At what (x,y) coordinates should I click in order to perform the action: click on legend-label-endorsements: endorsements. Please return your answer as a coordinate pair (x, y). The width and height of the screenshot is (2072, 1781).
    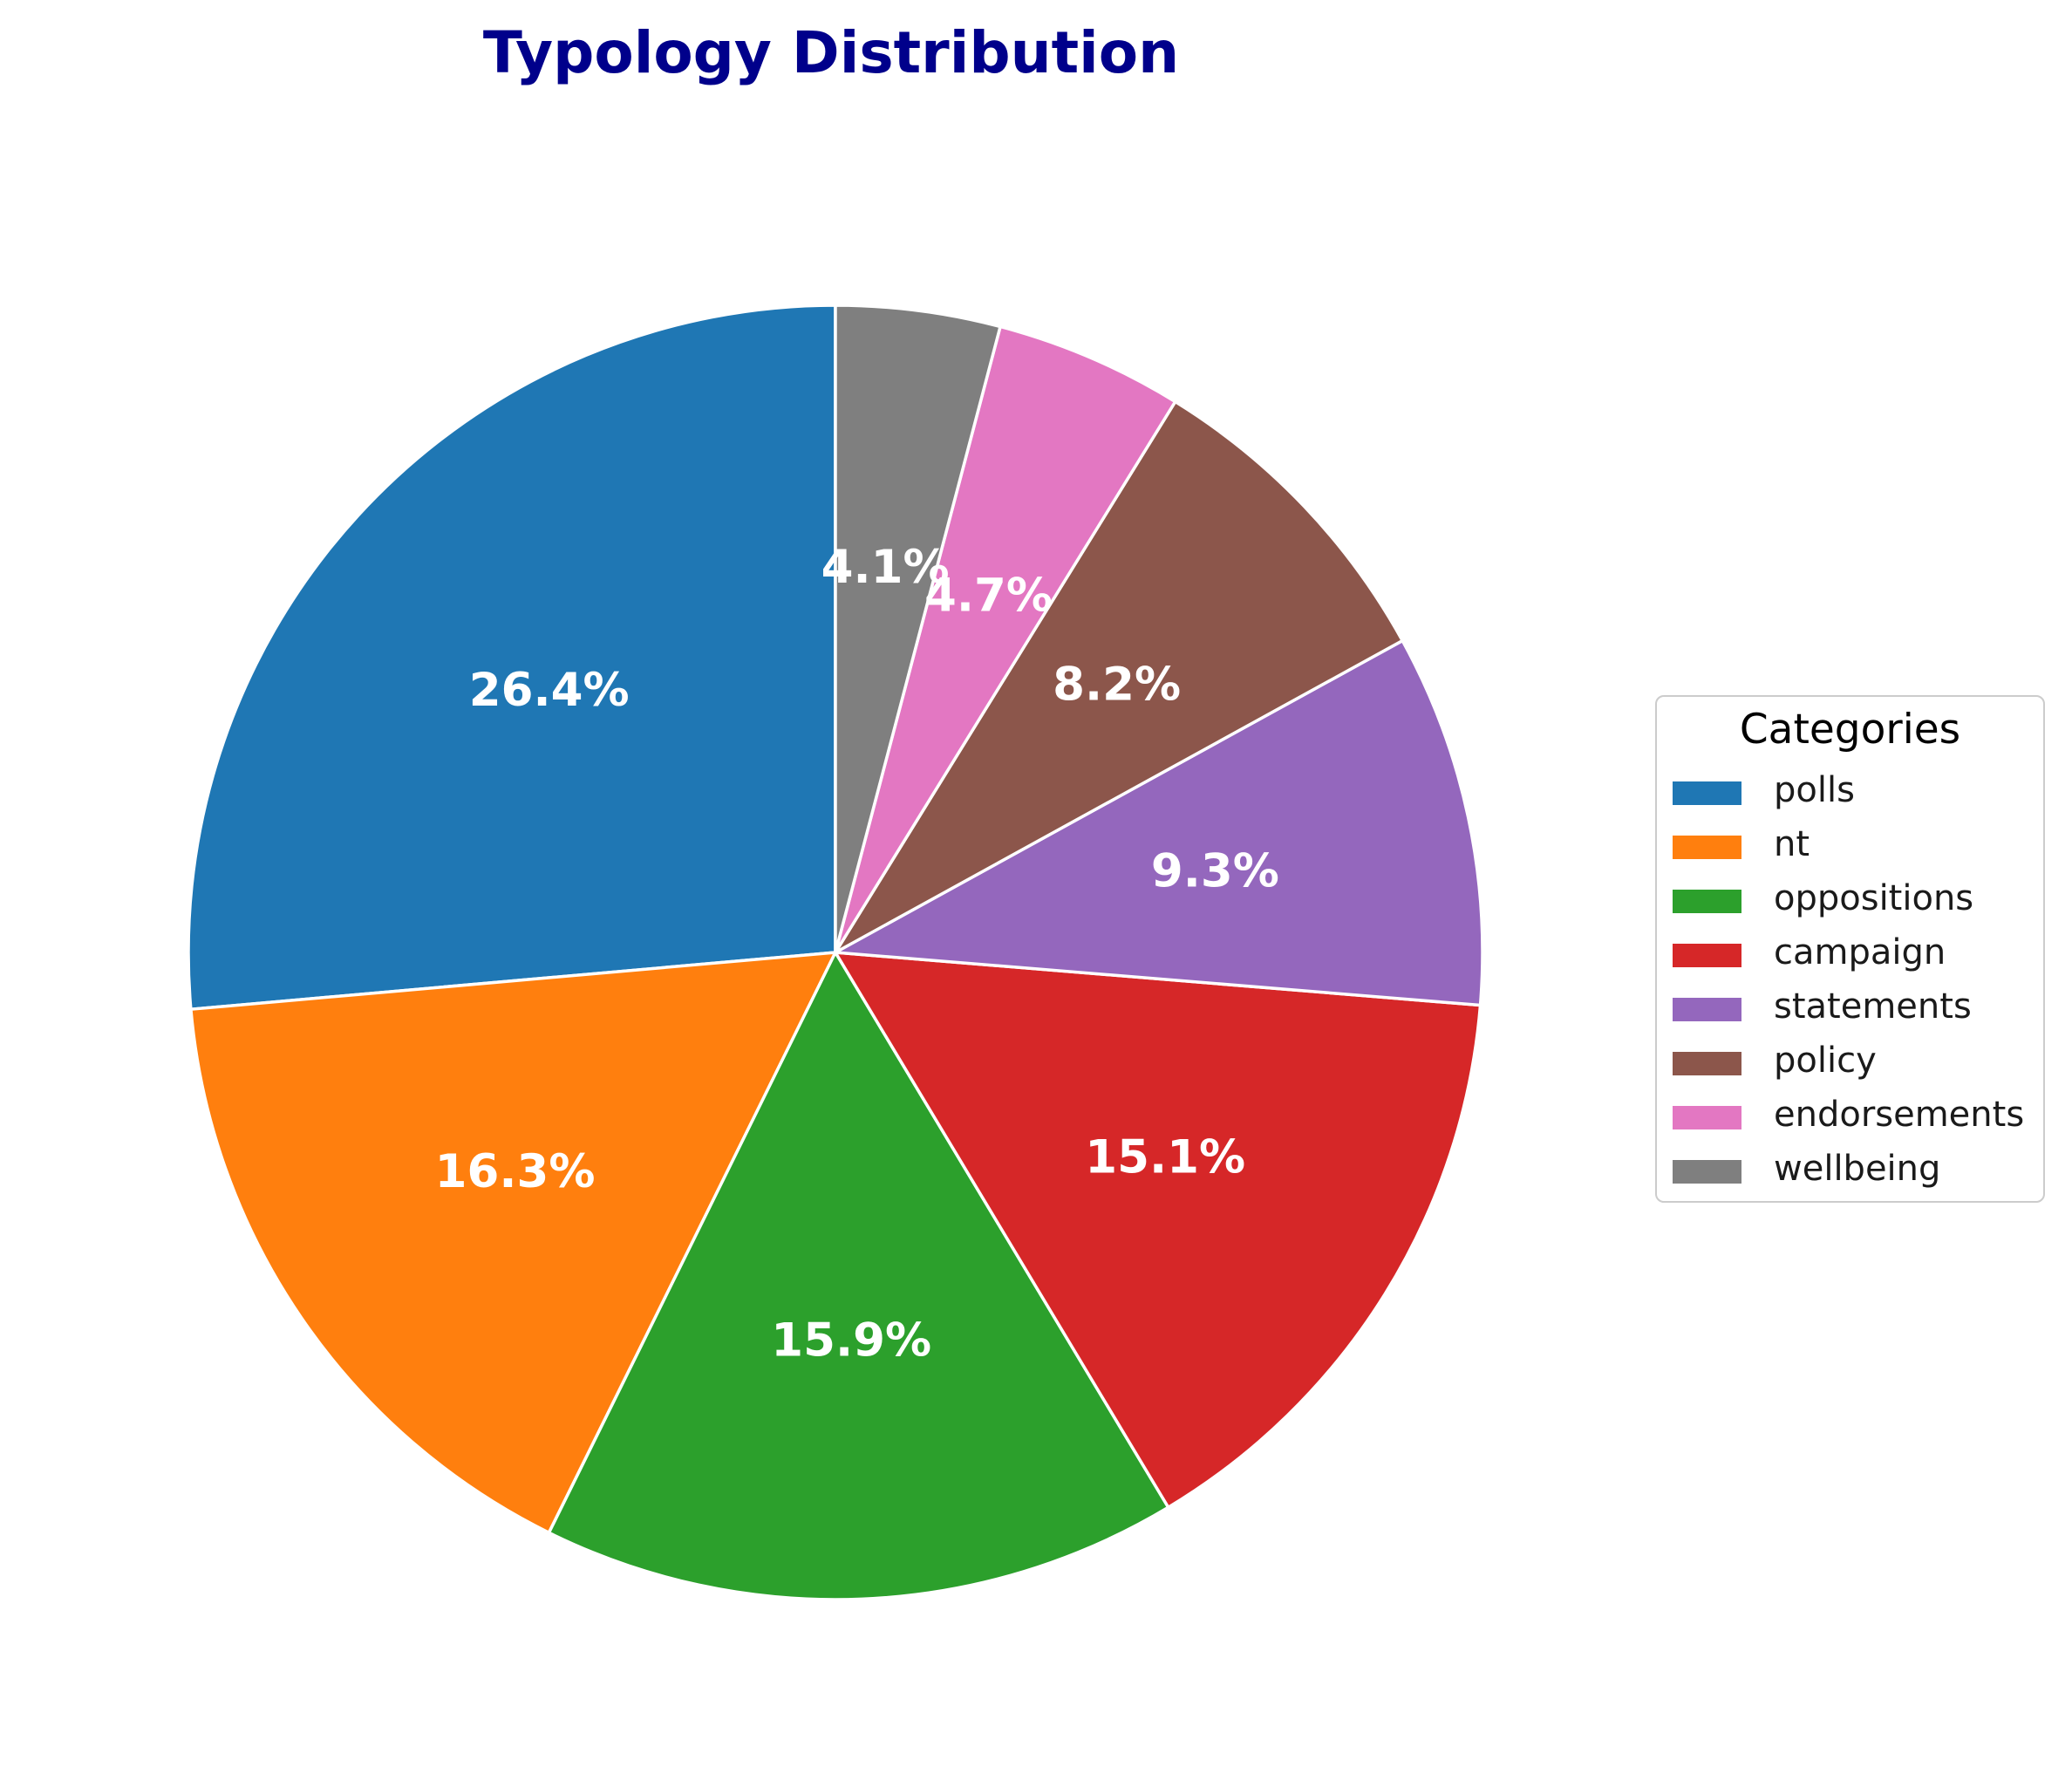
    Looking at the image, I should click on (1899, 1115).